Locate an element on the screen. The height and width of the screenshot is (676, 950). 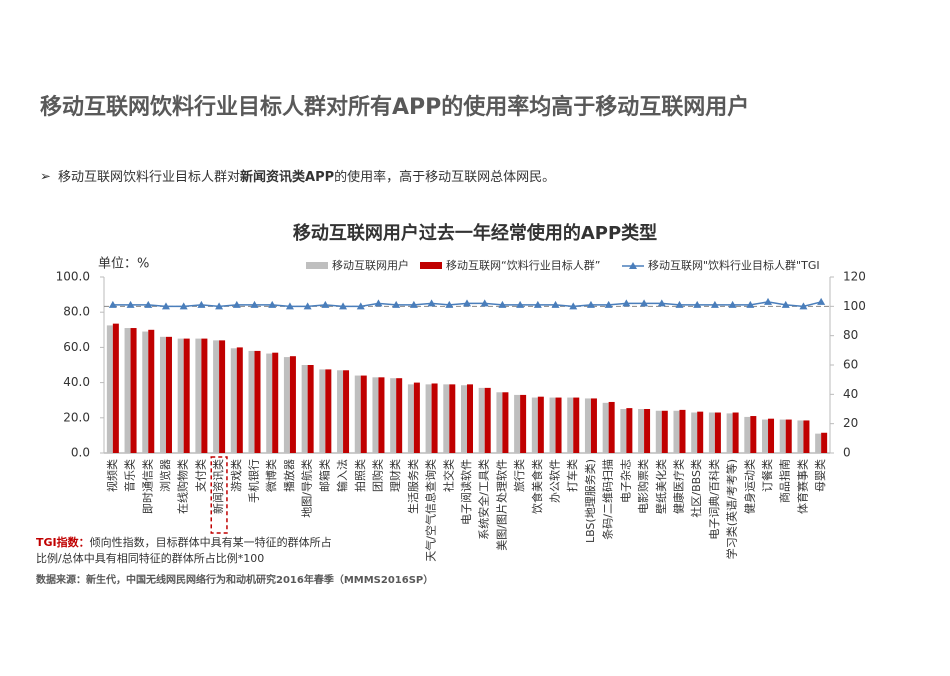
x-tick-label: 即时通信类 is located at coordinates (147, 486).